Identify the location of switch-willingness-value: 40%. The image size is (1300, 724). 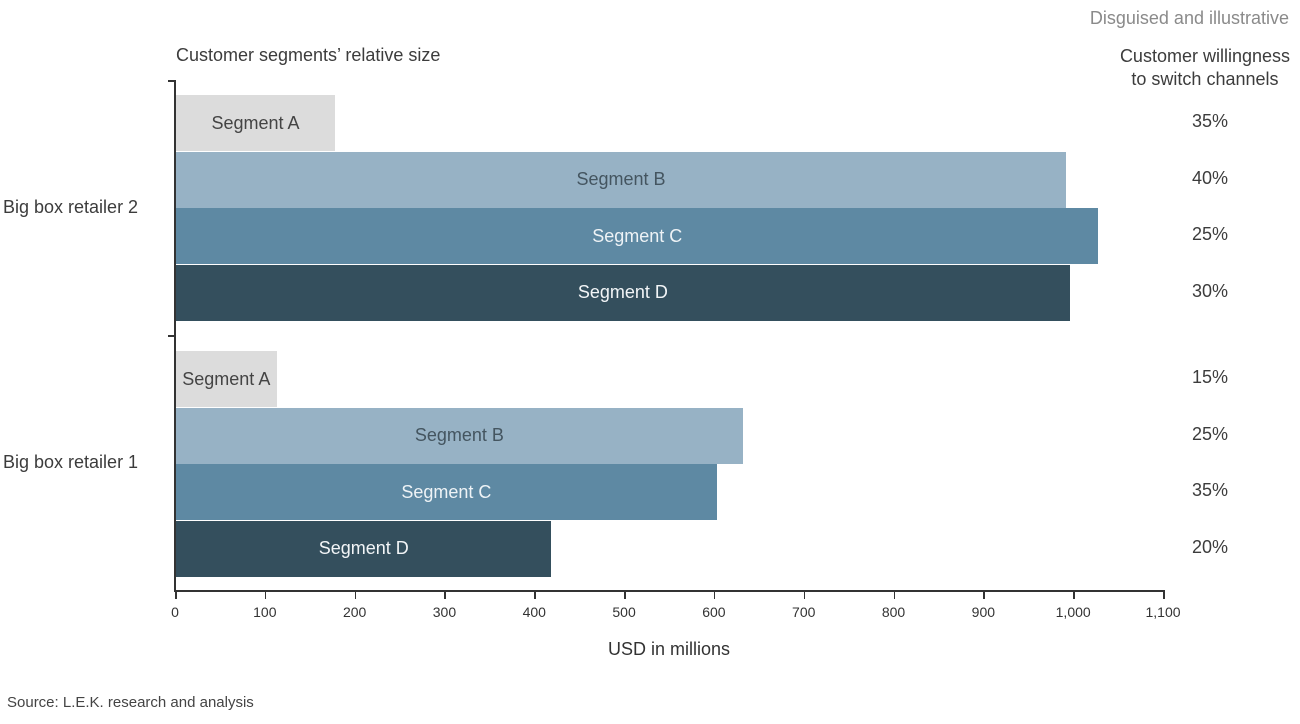
(1210, 177).